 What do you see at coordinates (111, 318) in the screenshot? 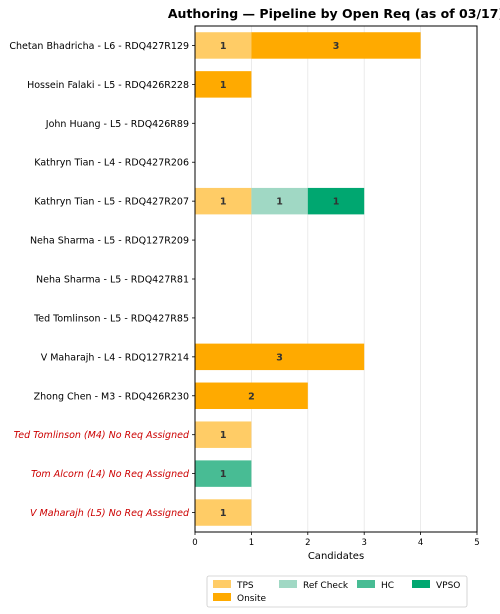
I see `category-label: Ted Tomlinson - L5 - RDQ427R85` at bounding box center [111, 318].